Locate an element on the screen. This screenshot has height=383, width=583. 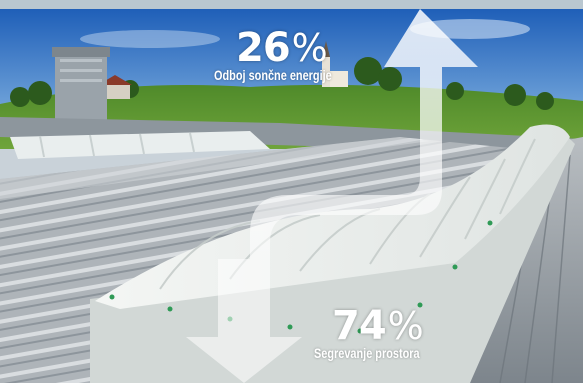
heating-unit: % is located at coordinates (405, 326).